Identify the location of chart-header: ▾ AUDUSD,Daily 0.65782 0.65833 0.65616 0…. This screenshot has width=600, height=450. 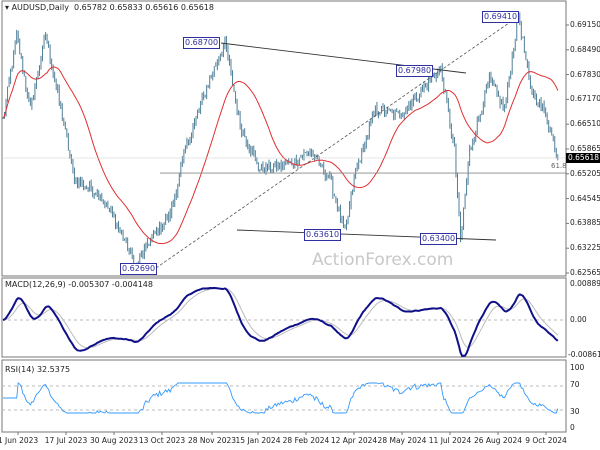
(109, 7).